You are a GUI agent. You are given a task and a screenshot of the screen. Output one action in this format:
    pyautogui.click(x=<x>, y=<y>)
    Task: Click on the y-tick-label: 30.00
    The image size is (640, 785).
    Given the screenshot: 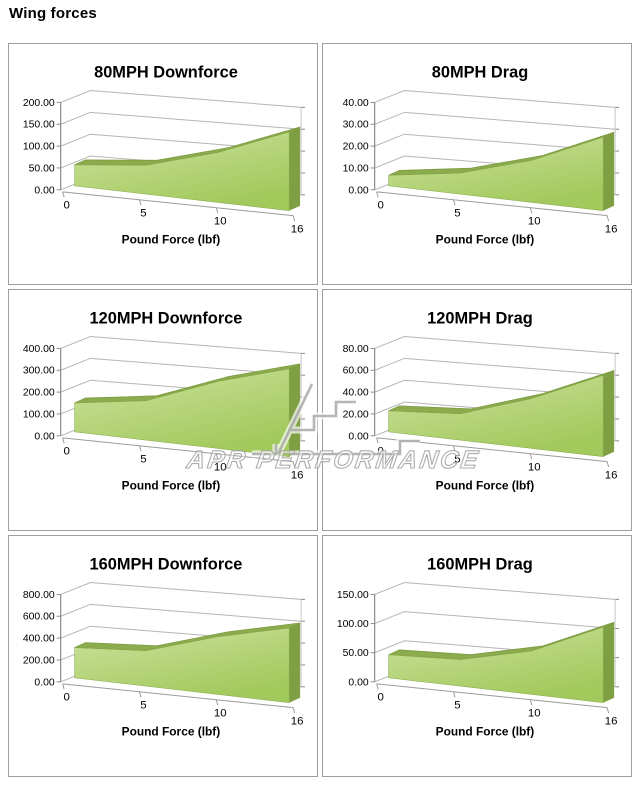 What is the action you would take?
    pyautogui.click(x=356, y=125)
    